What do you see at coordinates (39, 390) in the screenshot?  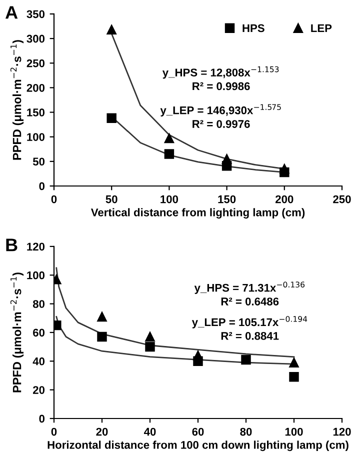 I see `y-tick-label: 20` at bounding box center [39, 390].